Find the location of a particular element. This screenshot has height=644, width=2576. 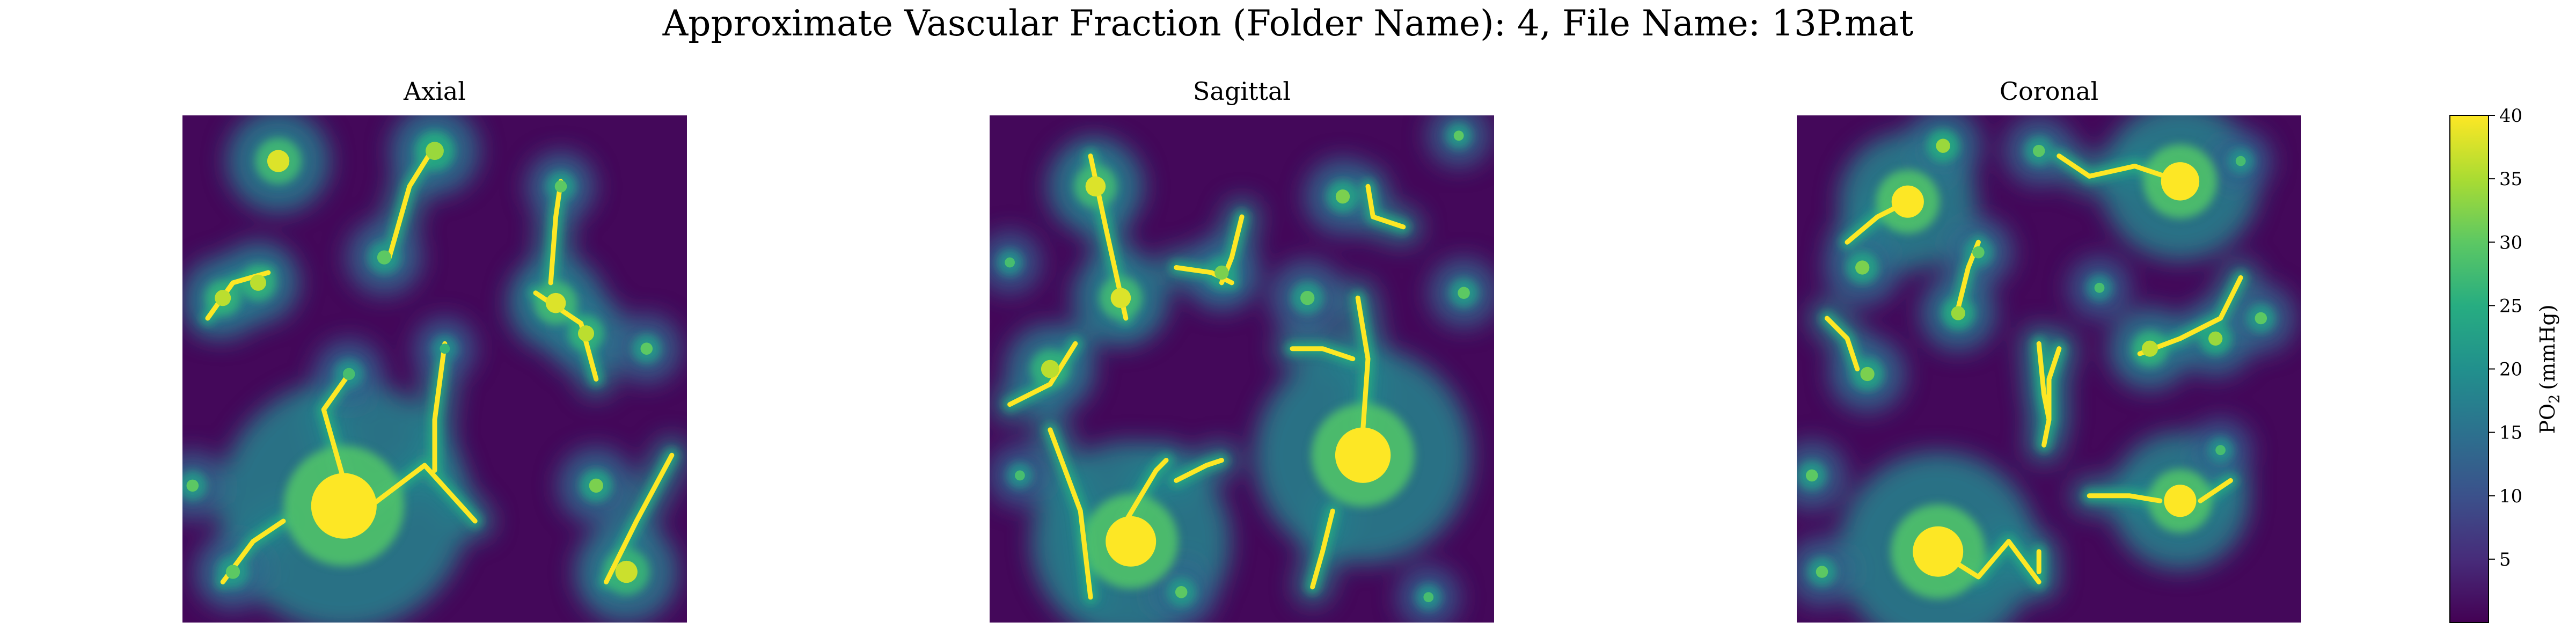

colorbar-gradient is located at coordinates (2469, 369).